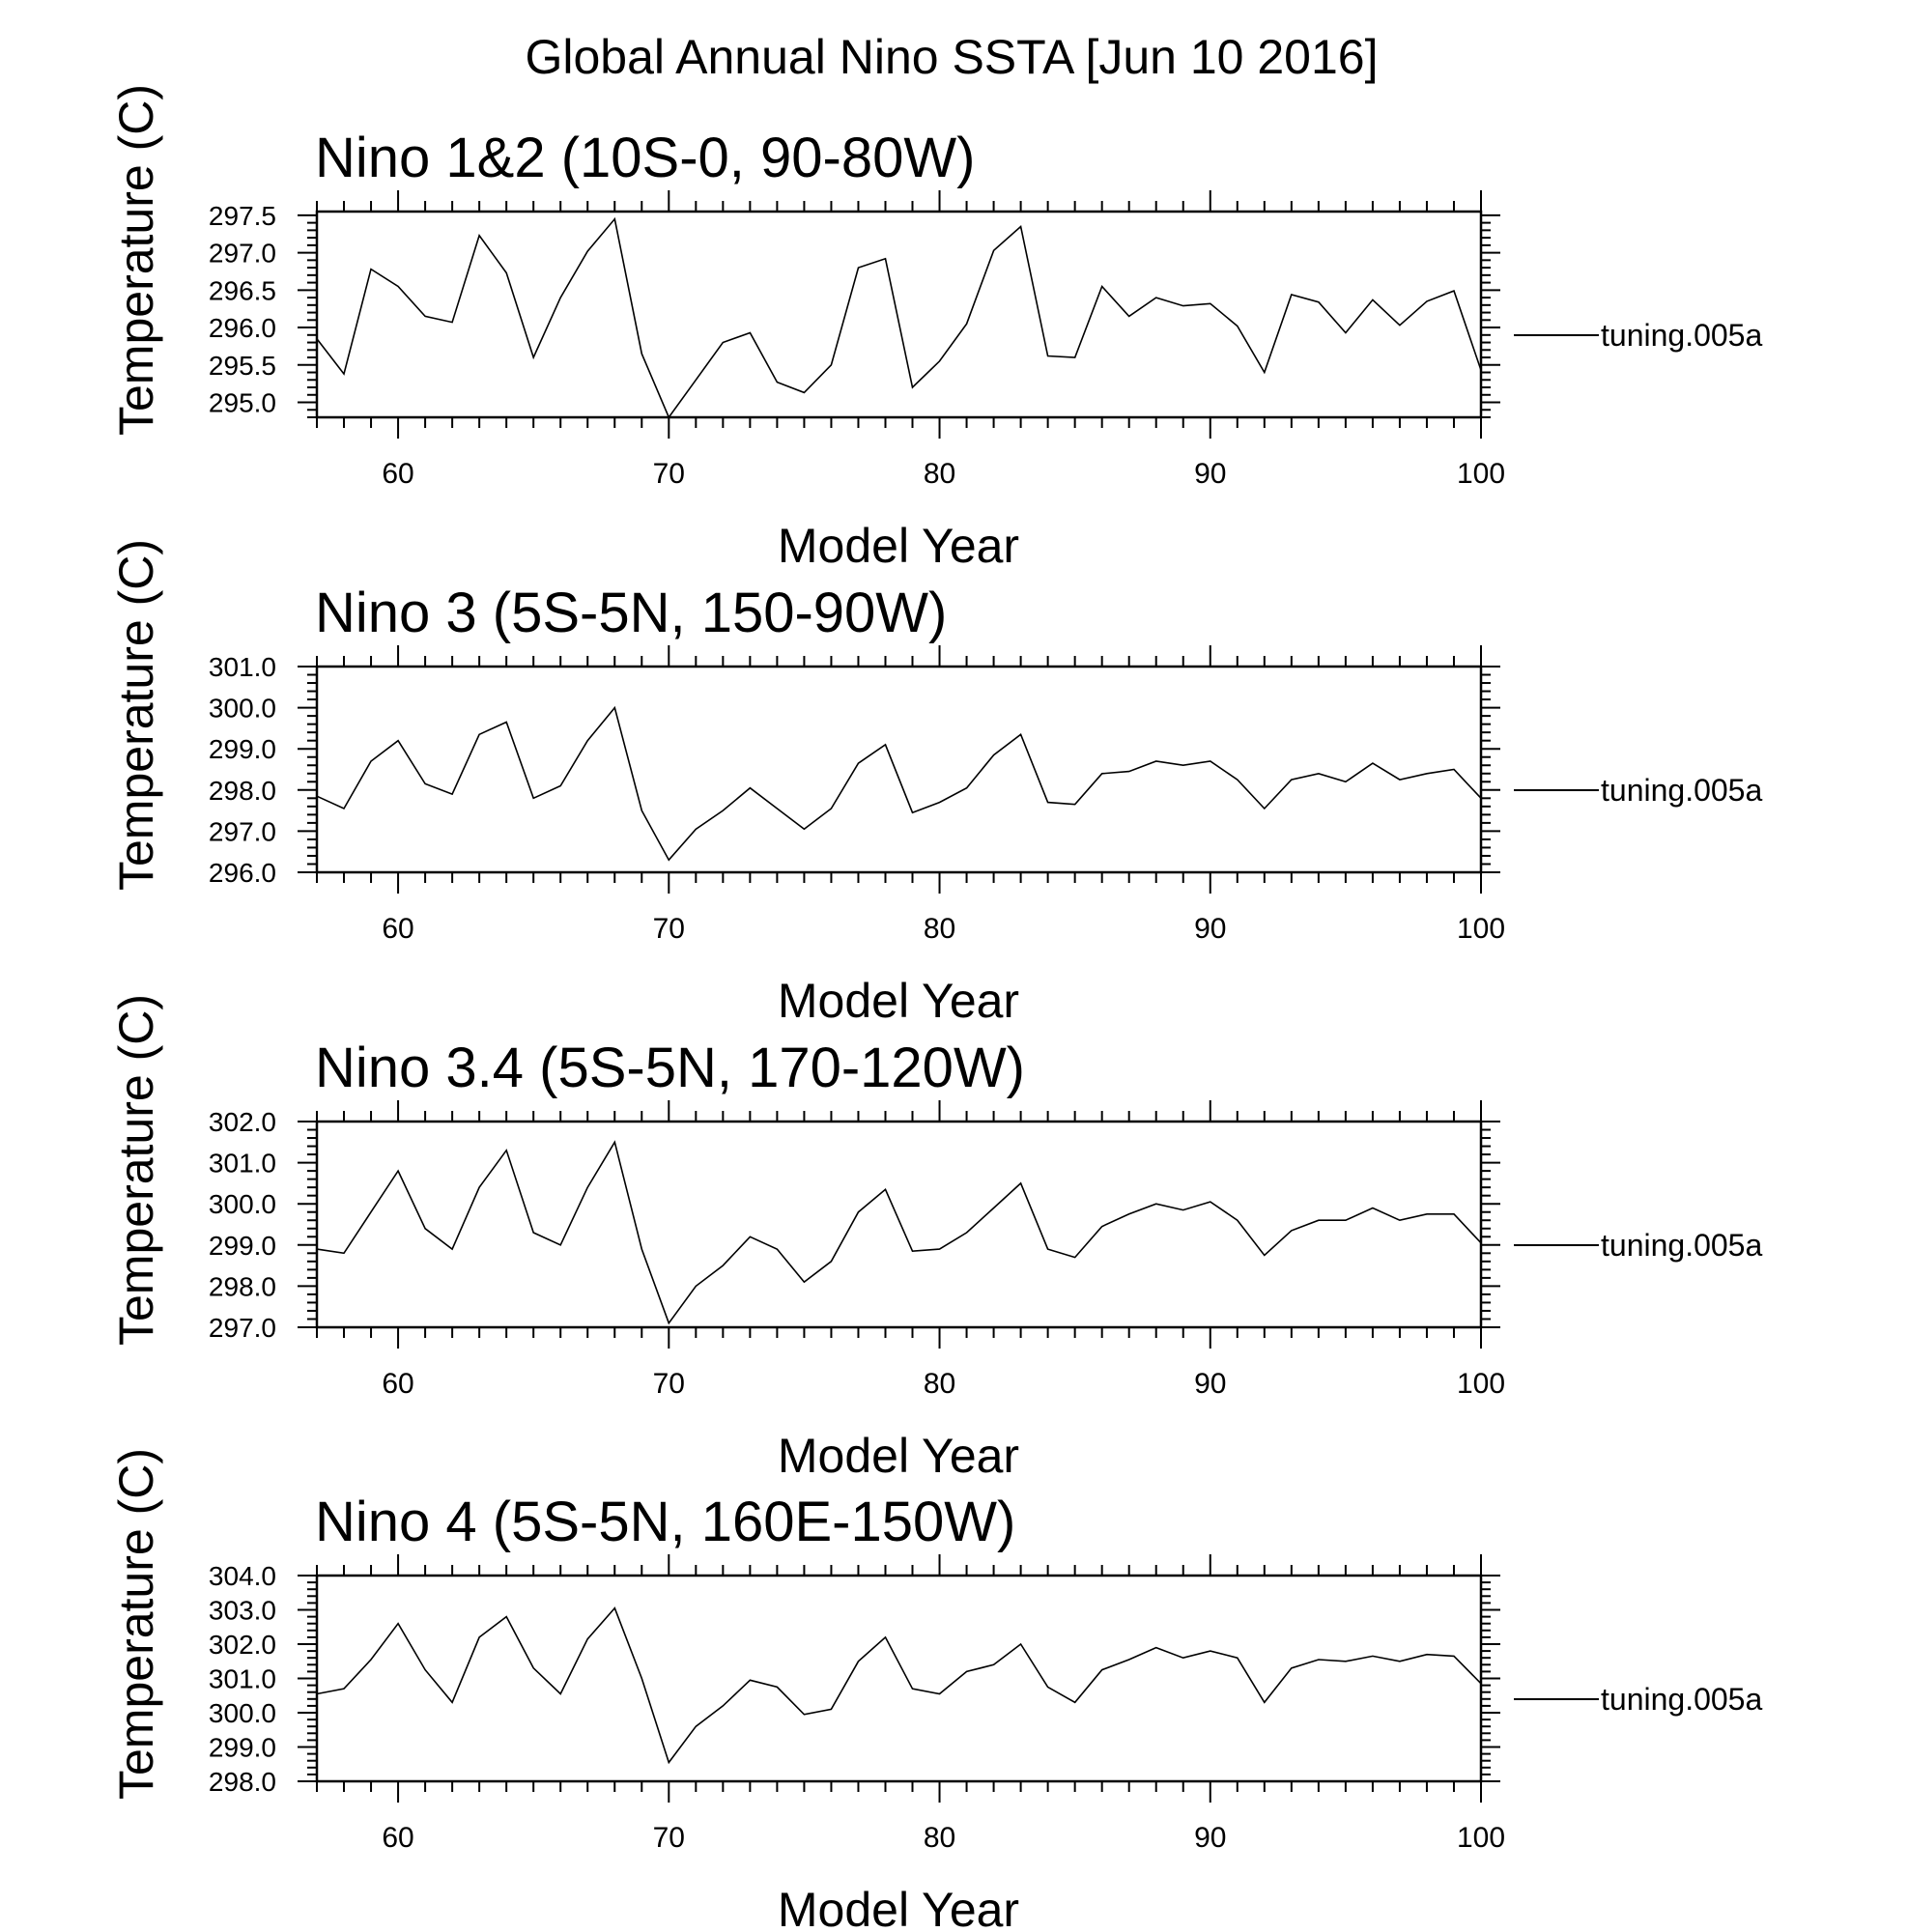 This screenshot has width=1908, height=1932. Describe the element at coordinates (631, 613) in the screenshot. I see `panel-title: Nino 3 (5S-5N, 150-90W)` at that location.